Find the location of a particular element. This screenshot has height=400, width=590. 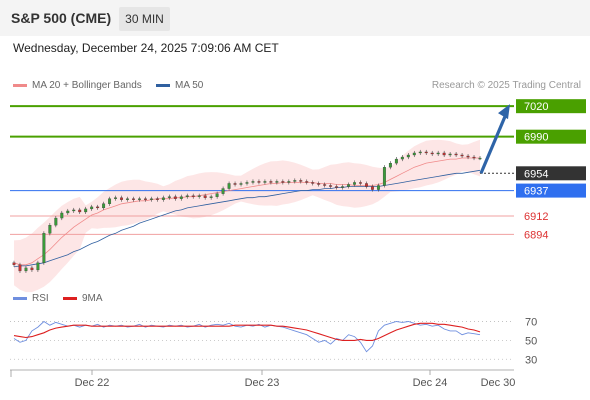

rsi-tick-30: 30 is located at coordinates (531, 360).